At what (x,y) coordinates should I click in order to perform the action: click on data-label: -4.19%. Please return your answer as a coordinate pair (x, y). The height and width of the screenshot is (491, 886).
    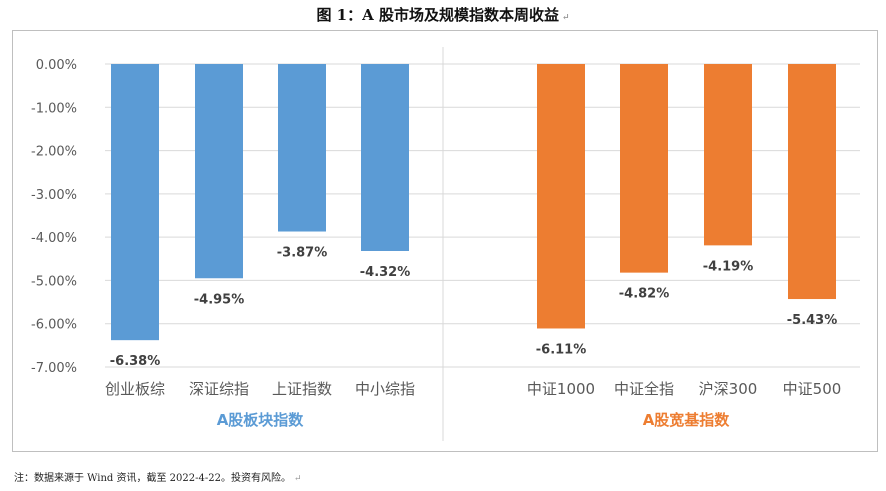
    Looking at the image, I should click on (728, 266).